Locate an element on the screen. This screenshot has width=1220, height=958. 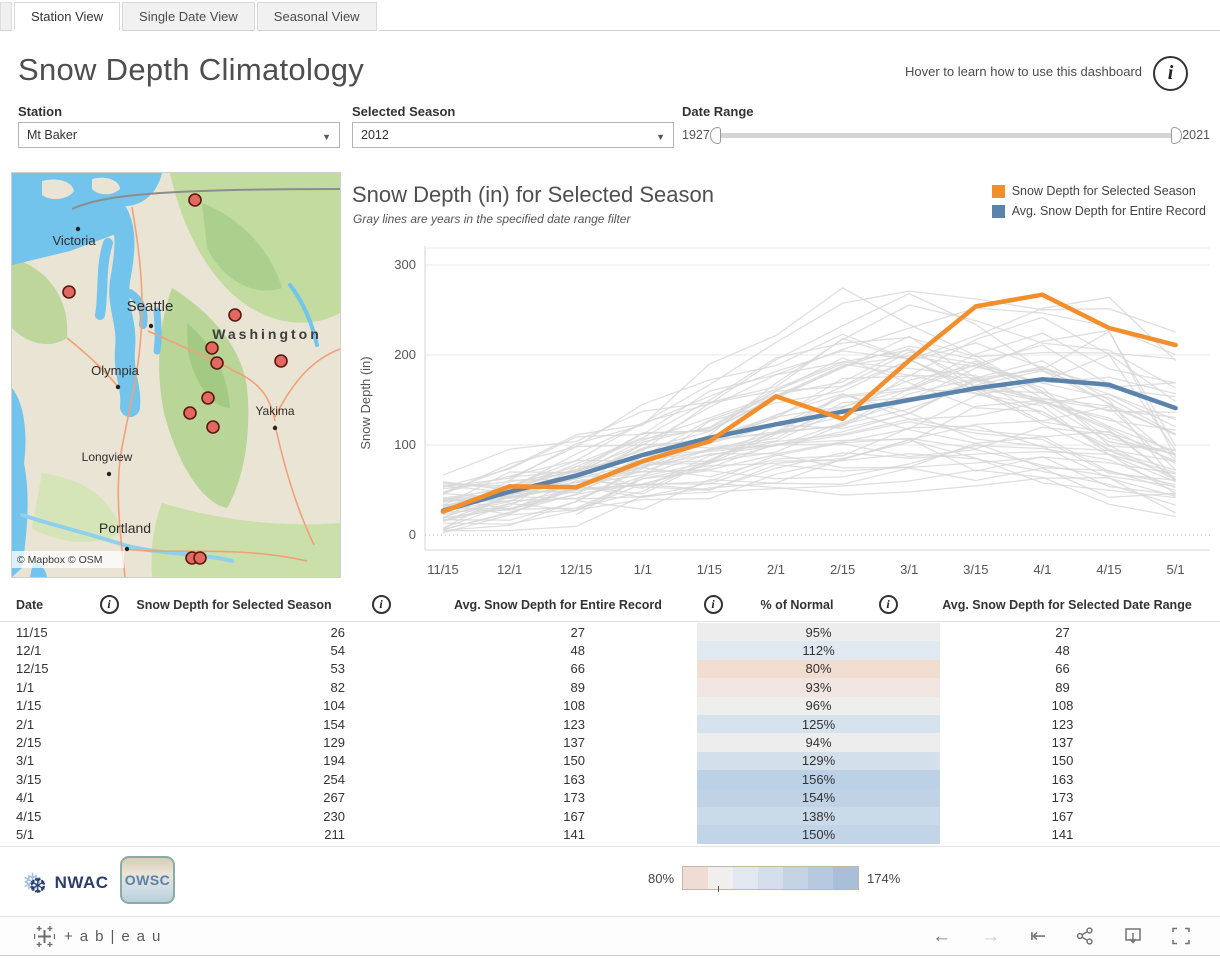
tableau-mark-icon is located at coordinates (44, 936).